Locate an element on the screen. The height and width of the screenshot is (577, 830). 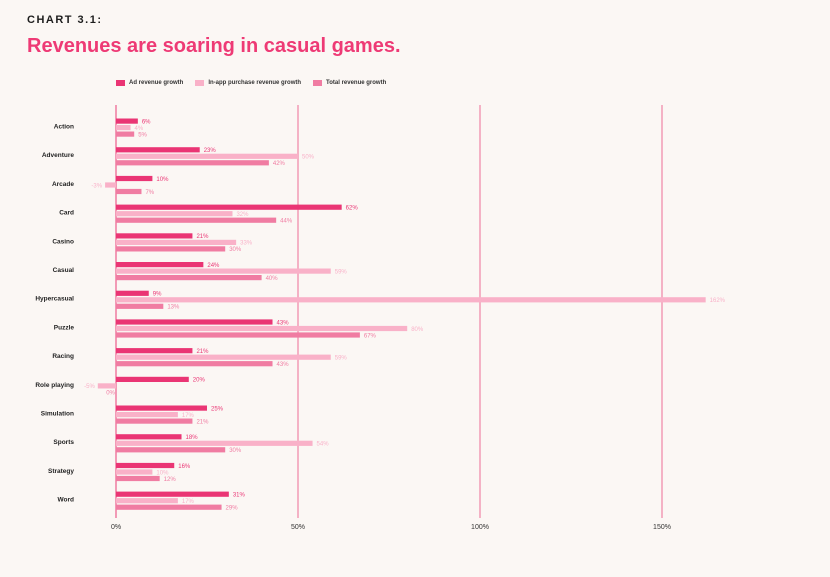
data-label: 18% is located at coordinates (192, 438).